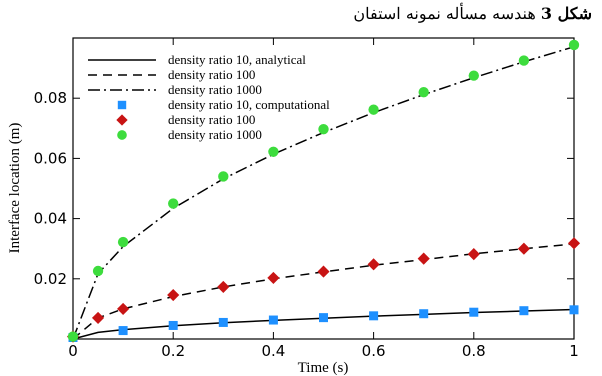 The width and height of the screenshot is (602, 376). I want to click on y-tick-label: 0.02, so click(50, 279).